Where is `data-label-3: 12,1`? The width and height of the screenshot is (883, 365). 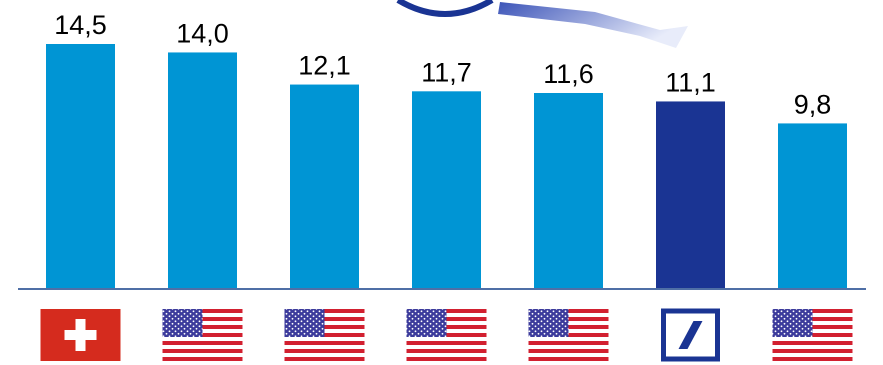 data-label-3: 12,1 is located at coordinates (324, 66).